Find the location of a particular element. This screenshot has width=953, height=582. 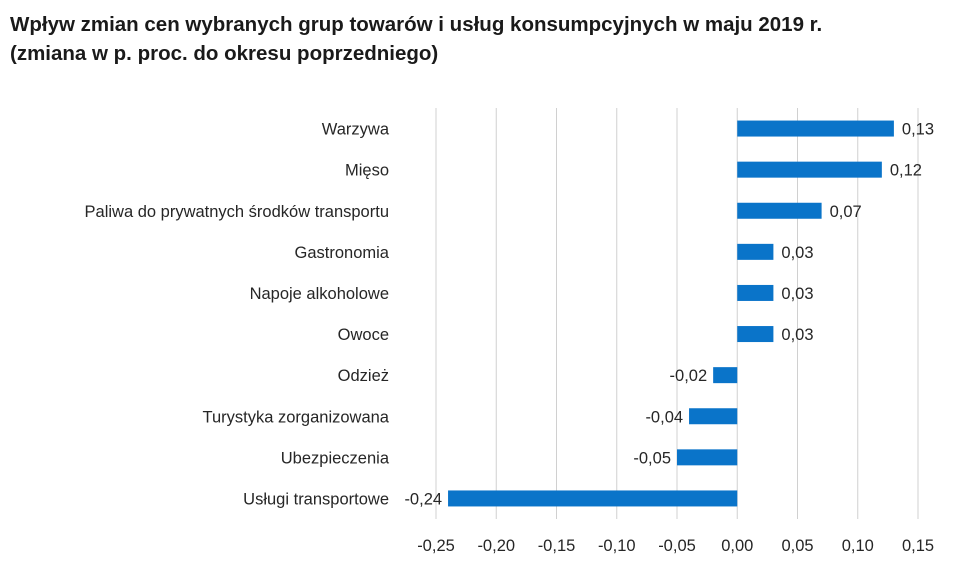

x-tick-label: -0,15 is located at coordinates (557, 546).